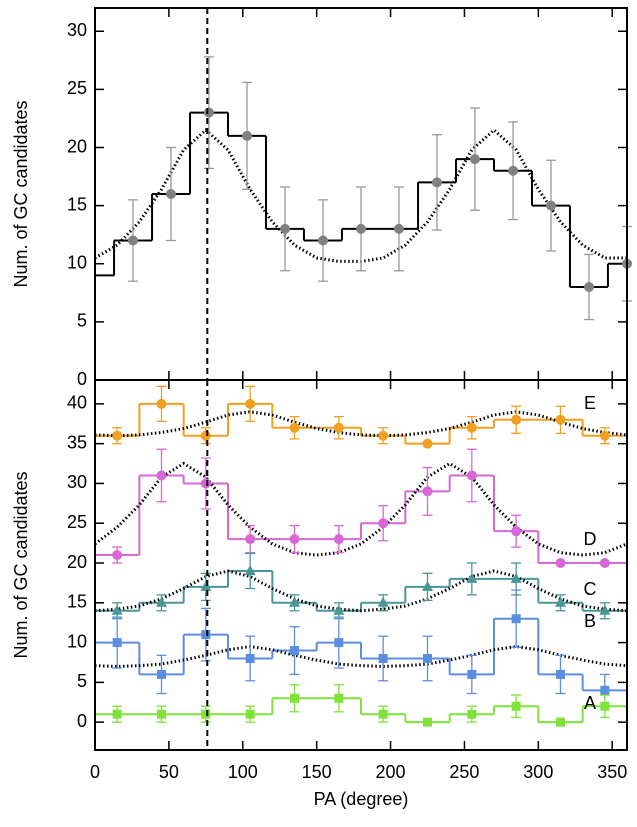 The image size is (637, 827). What do you see at coordinates (77, 641) in the screenshot?
I see `y-tick-label: 10` at bounding box center [77, 641].